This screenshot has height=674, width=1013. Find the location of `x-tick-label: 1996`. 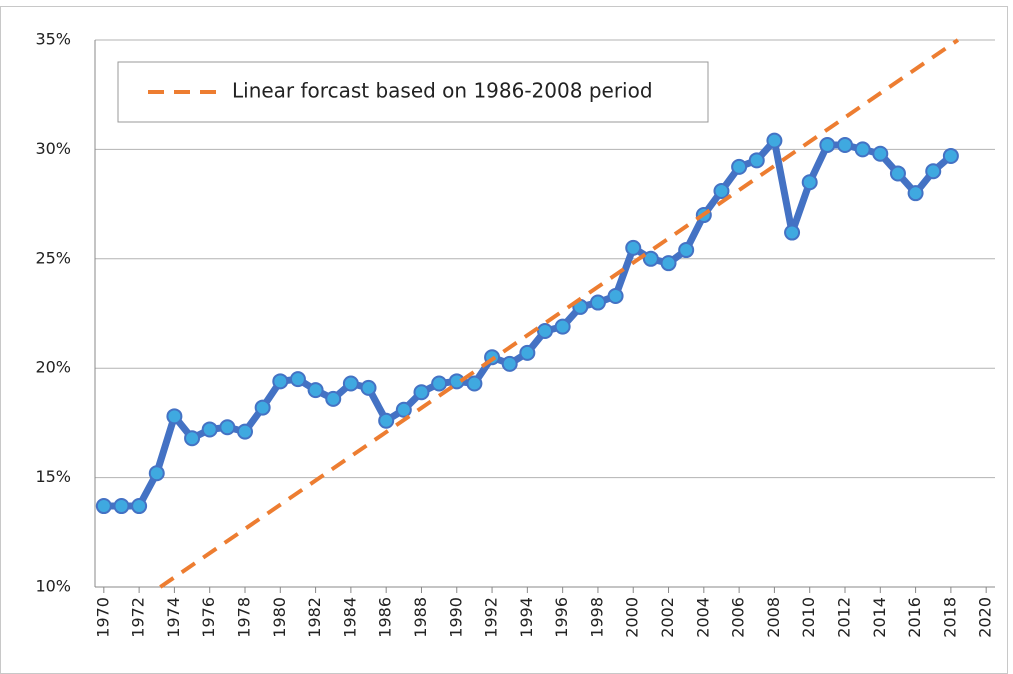

x-tick-label: 1996 is located at coordinates (561, 617).